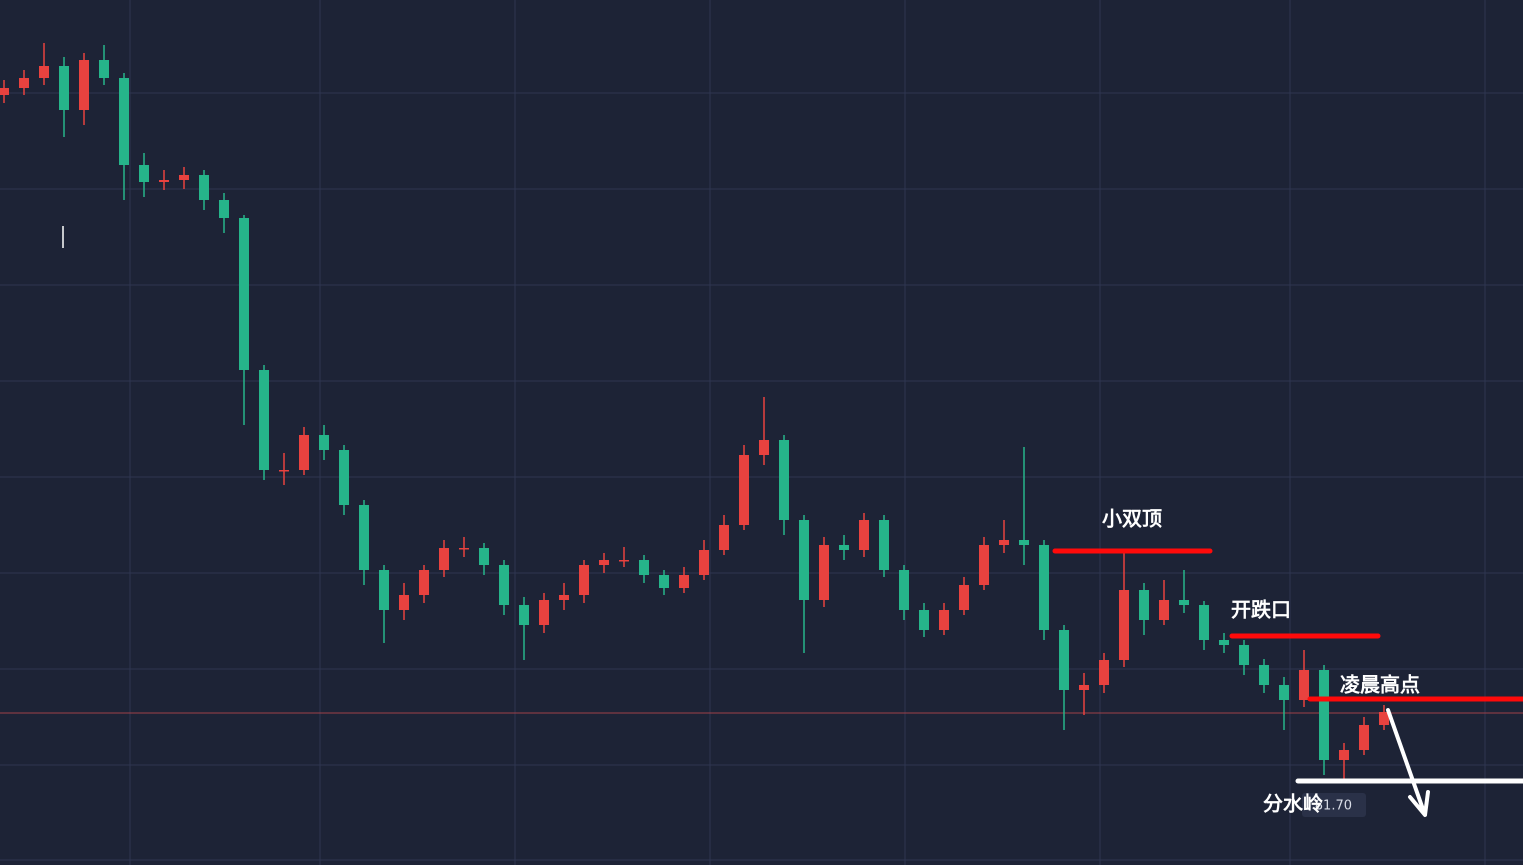 The width and height of the screenshot is (1523, 865). What do you see at coordinates (1132, 519) in the screenshot?
I see `annotation-label: 小双顶` at bounding box center [1132, 519].